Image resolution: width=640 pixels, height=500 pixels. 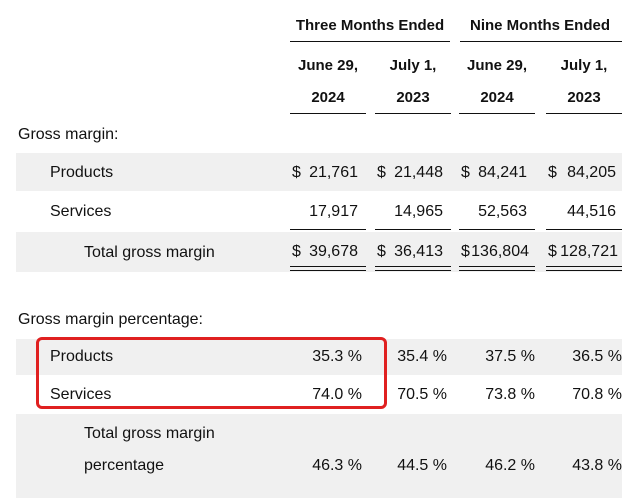 What do you see at coordinates (422, 356) in the screenshot?
I see `cell-pct-products-col2: 35.4 %` at bounding box center [422, 356].